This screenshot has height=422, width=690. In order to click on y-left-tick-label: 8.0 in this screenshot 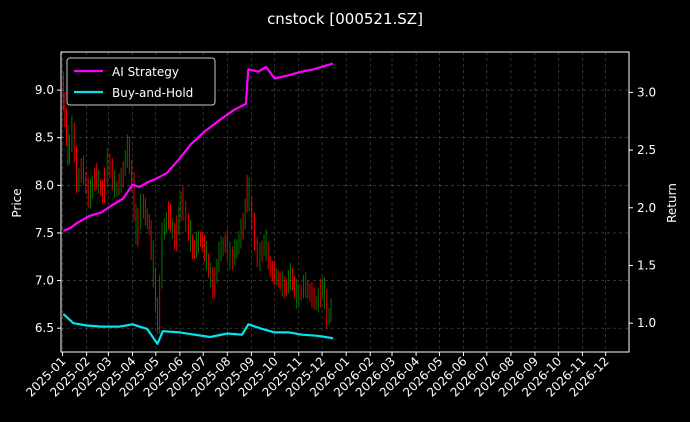, I will do `click(44, 185)`.